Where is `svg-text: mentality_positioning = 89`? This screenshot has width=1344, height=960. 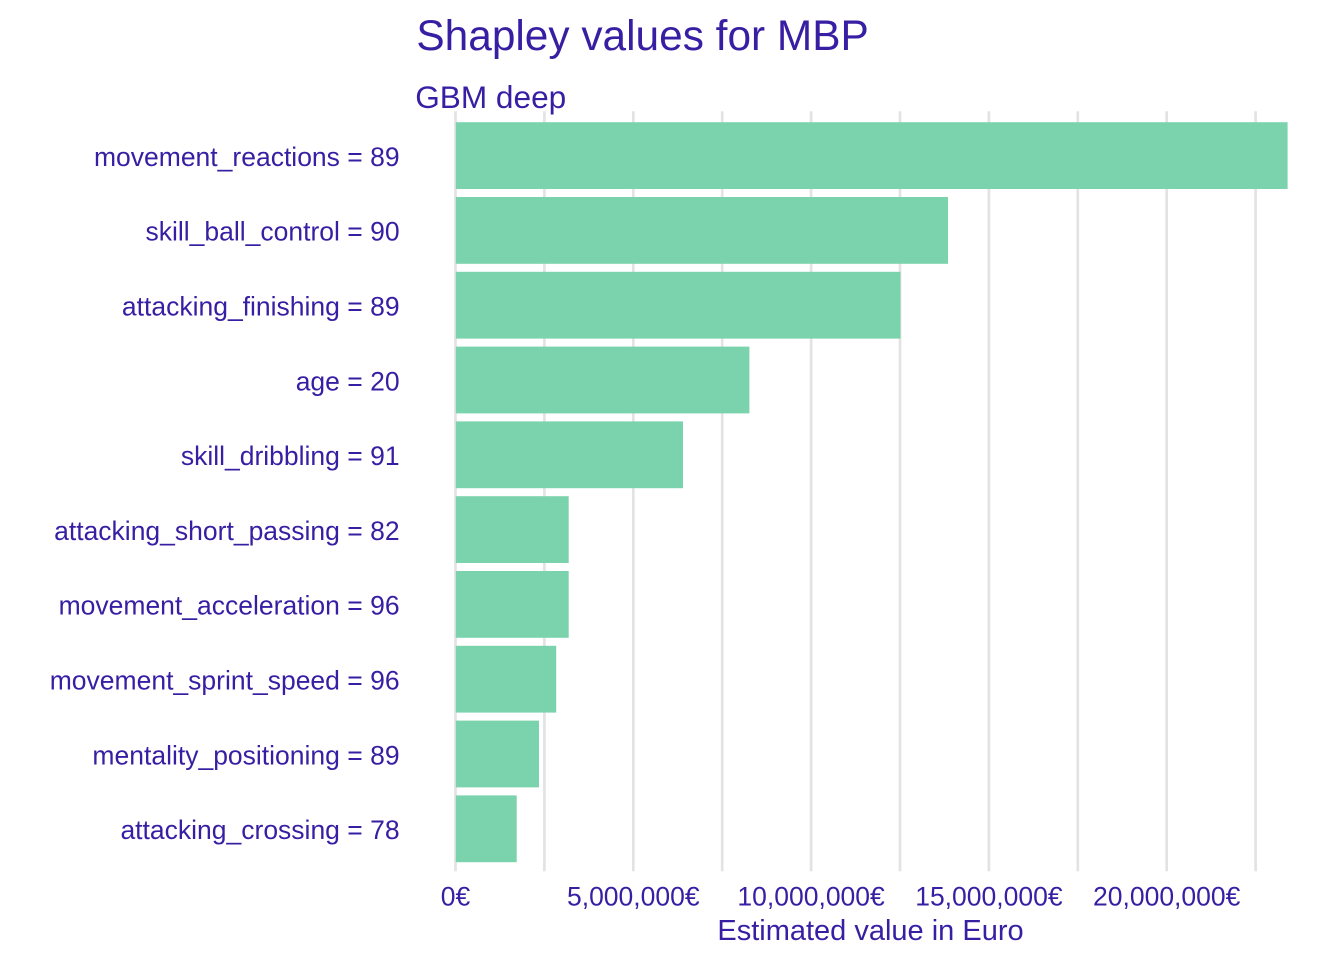
svg-text: mentality_positioning = 89 is located at coordinates (245, 755).